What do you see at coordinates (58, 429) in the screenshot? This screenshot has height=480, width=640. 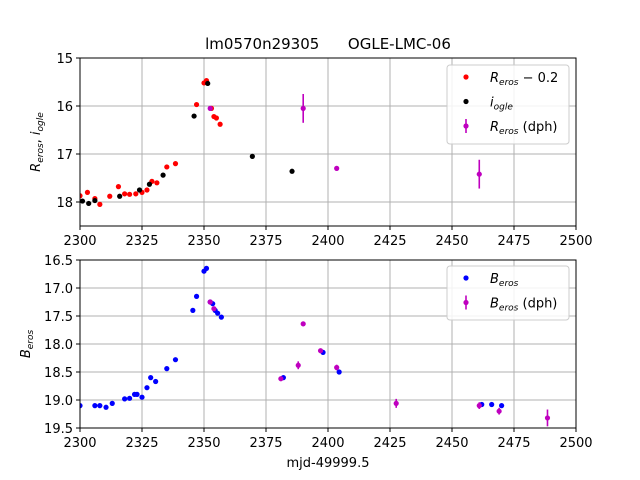 I see `y-tick-label: 19.5` at bounding box center [58, 429].